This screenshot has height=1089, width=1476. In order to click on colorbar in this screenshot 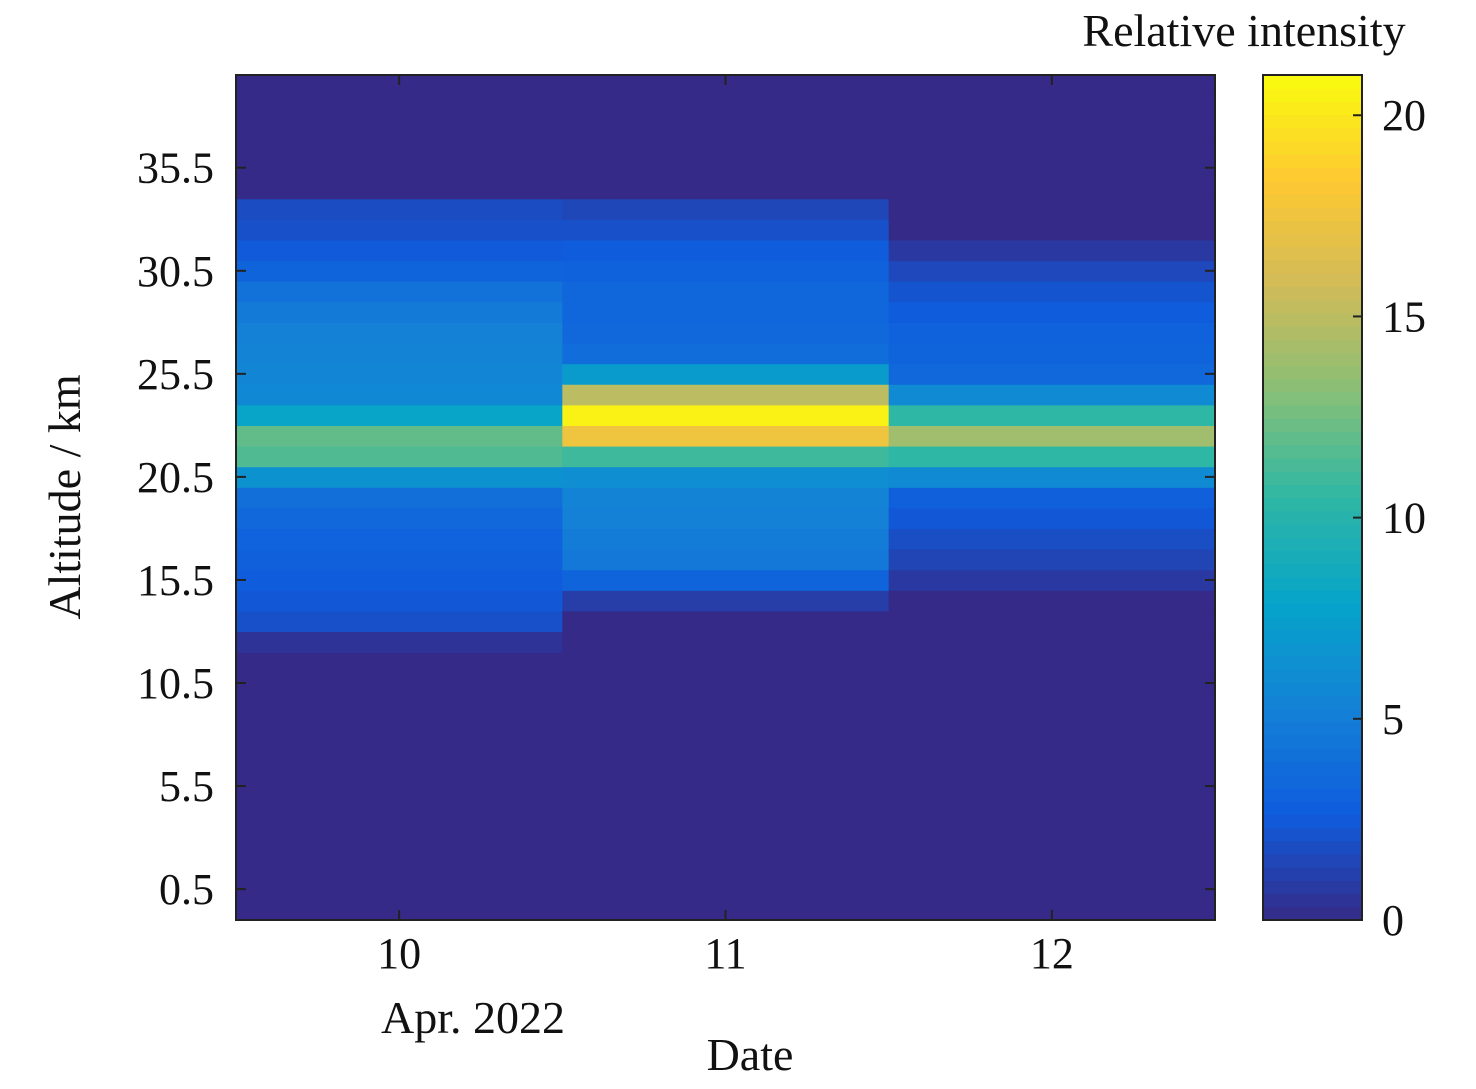, I will do `click(1312, 498)`.